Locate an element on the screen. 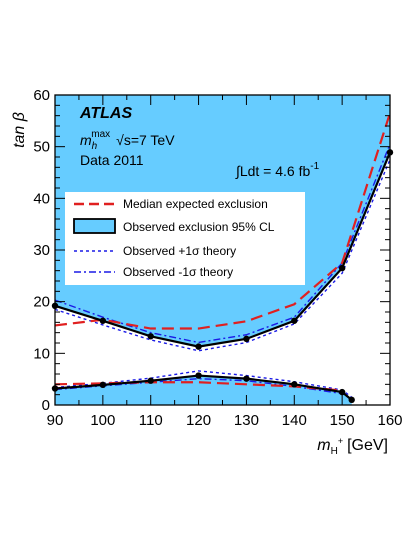  legend-swatch-observed is located at coordinates (94, 226).